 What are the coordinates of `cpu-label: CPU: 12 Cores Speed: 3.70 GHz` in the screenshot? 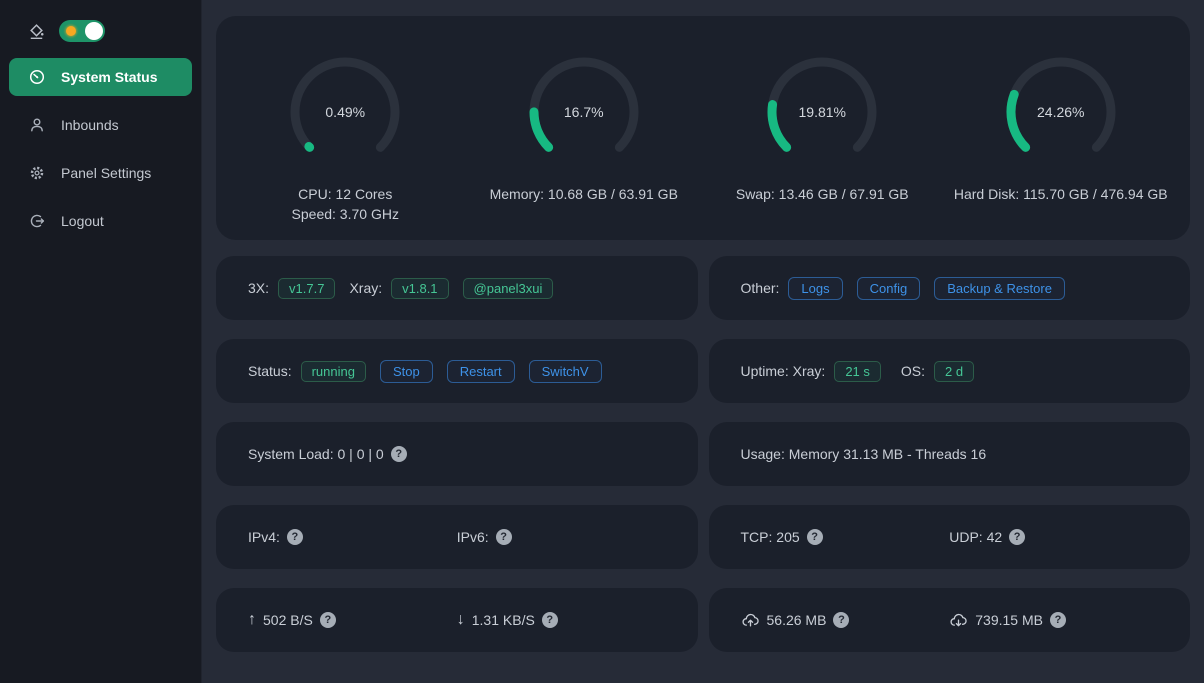 It's located at (345, 204).